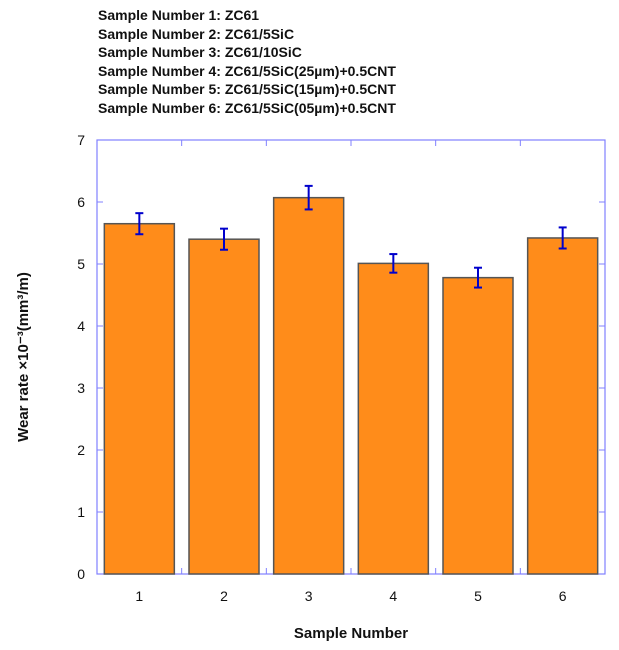 This screenshot has height=650, width=619. I want to click on x-tick-label: 5, so click(478, 596).